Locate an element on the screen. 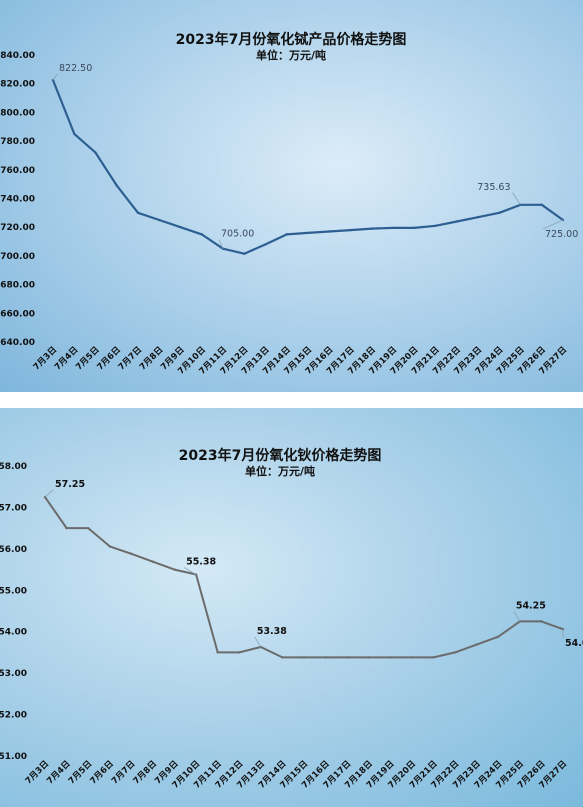 The width and height of the screenshot is (583, 807). data-label: 54.06 is located at coordinates (574, 643).